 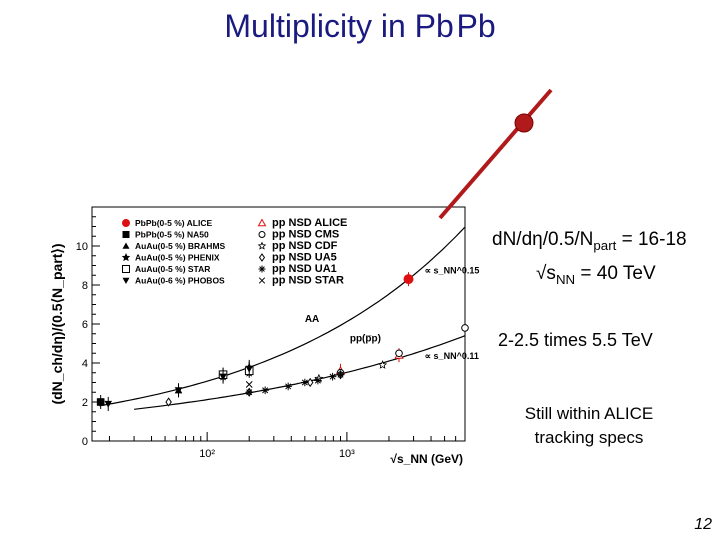 I want to click on x-tick-label: 10², so click(x=207, y=454).